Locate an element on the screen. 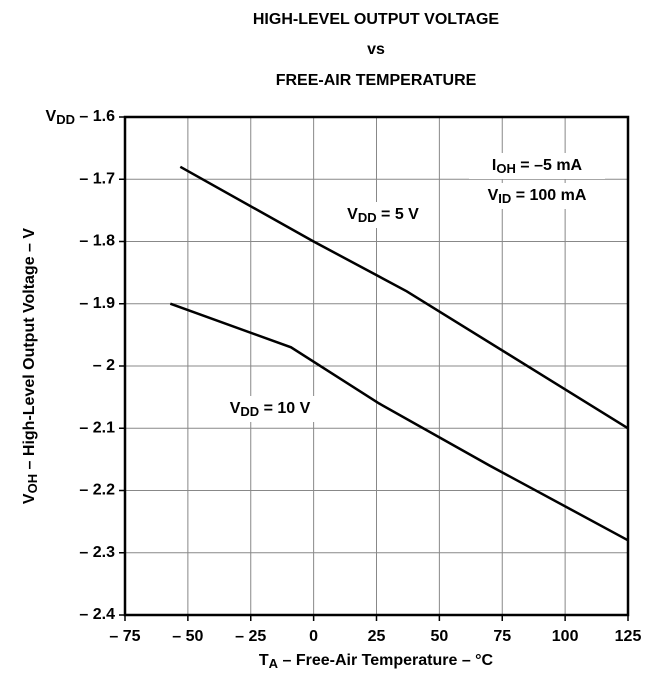 The width and height of the screenshot is (653, 677). annotation: VID = 100 mA is located at coordinates (537, 196).